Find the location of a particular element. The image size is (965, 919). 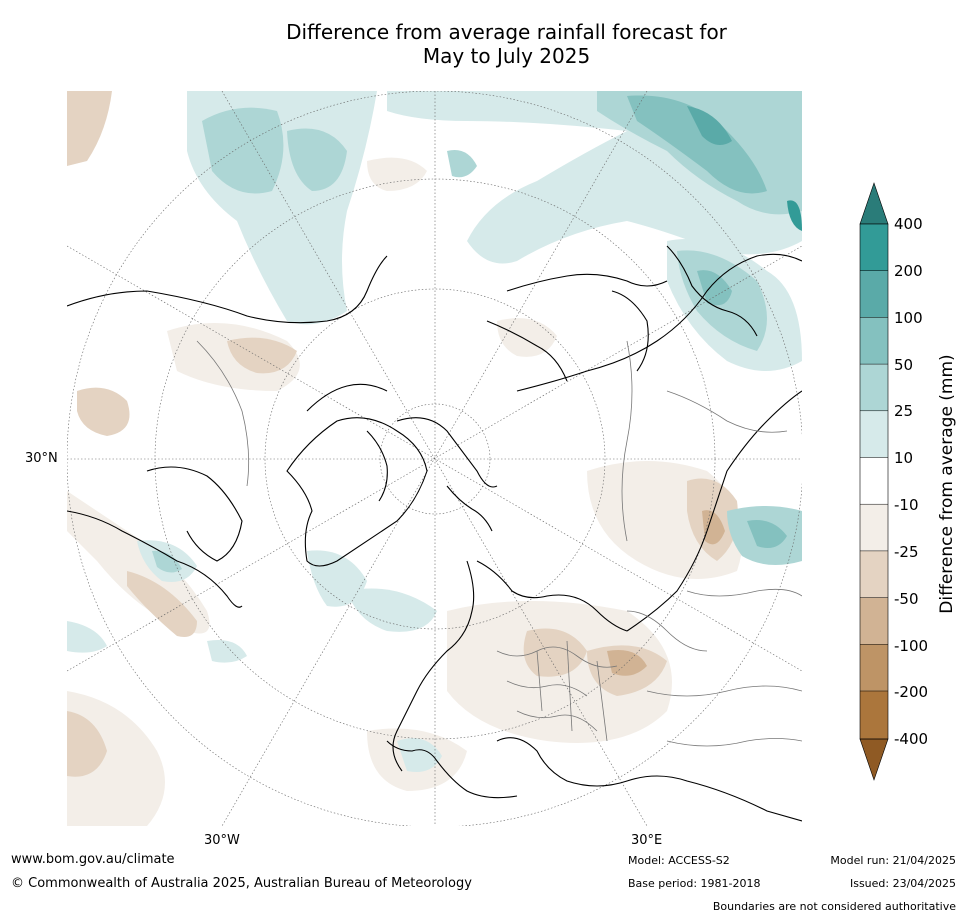

map-title-line2: May to July 2025 is located at coordinates (506, 56).